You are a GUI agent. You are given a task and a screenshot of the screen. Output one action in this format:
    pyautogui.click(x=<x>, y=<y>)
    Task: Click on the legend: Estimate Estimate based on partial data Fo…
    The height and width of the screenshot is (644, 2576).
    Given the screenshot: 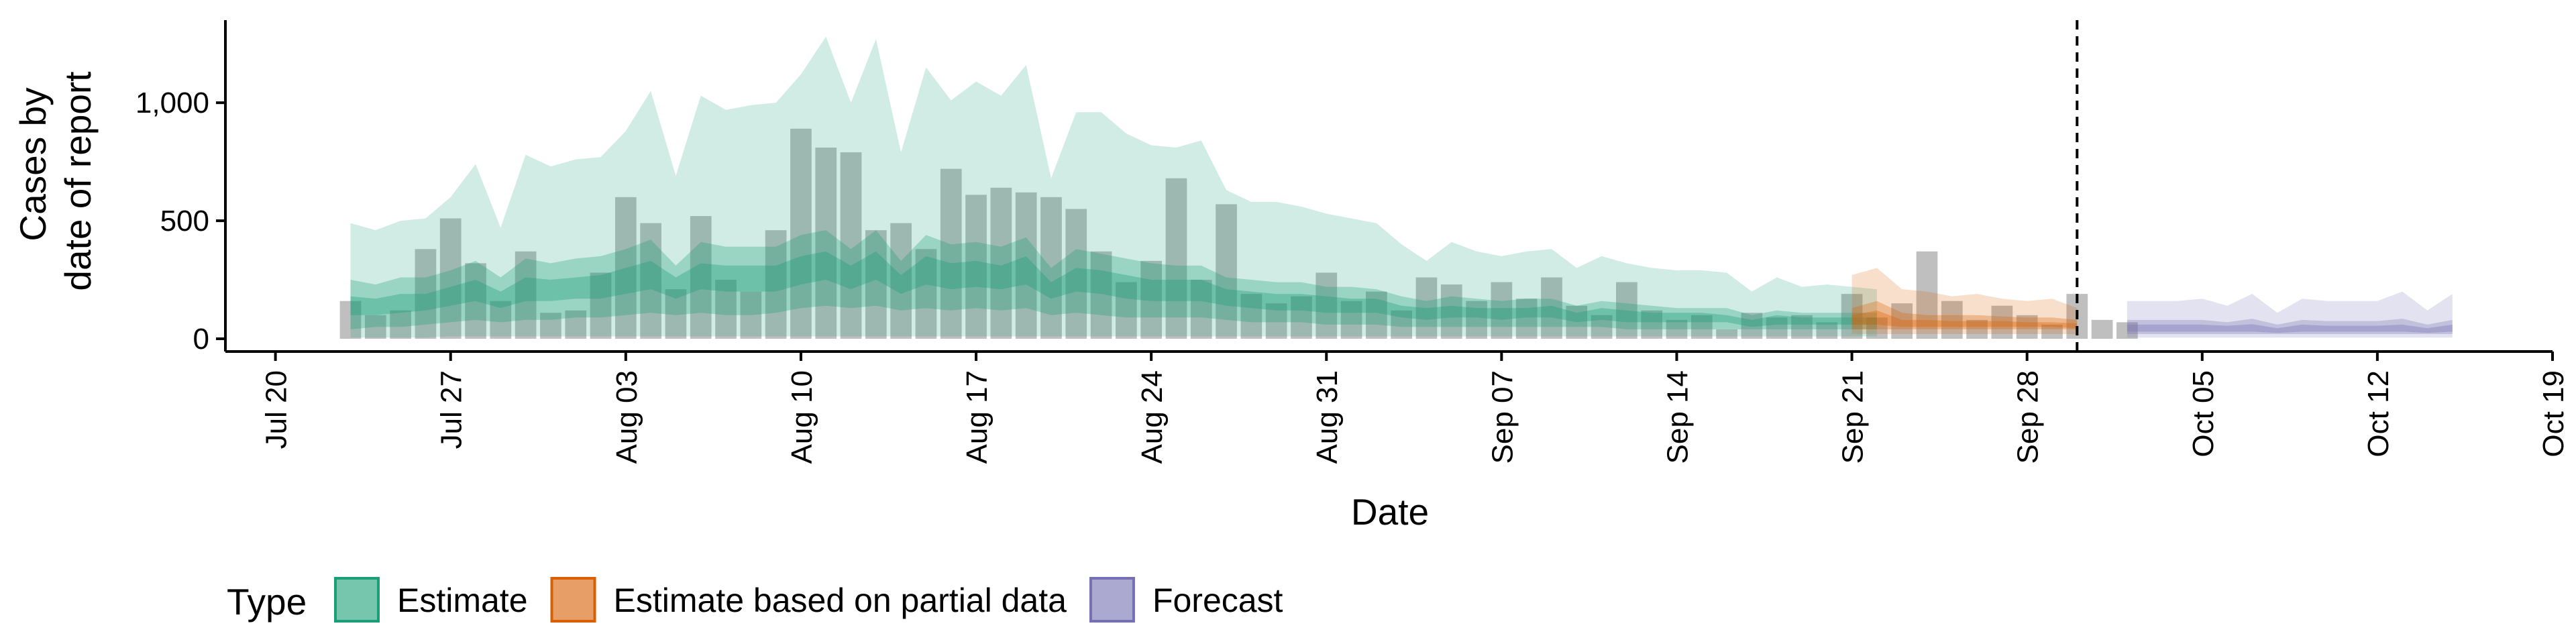 What is the action you would take?
    pyautogui.click(x=808, y=600)
    